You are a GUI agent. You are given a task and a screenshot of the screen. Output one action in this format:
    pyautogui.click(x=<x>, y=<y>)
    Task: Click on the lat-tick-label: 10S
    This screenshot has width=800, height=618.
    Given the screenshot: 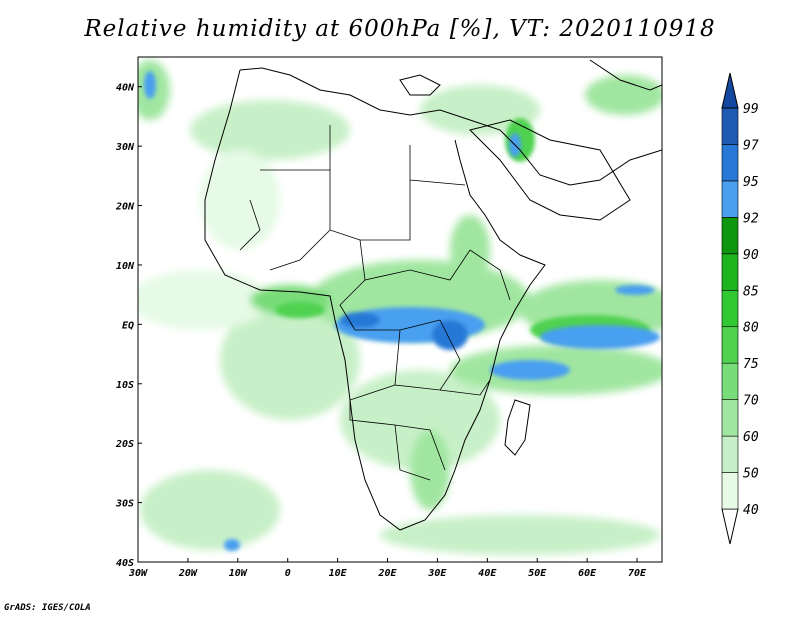 What is the action you would take?
    pyautogui.click(x=125, y=385)
    